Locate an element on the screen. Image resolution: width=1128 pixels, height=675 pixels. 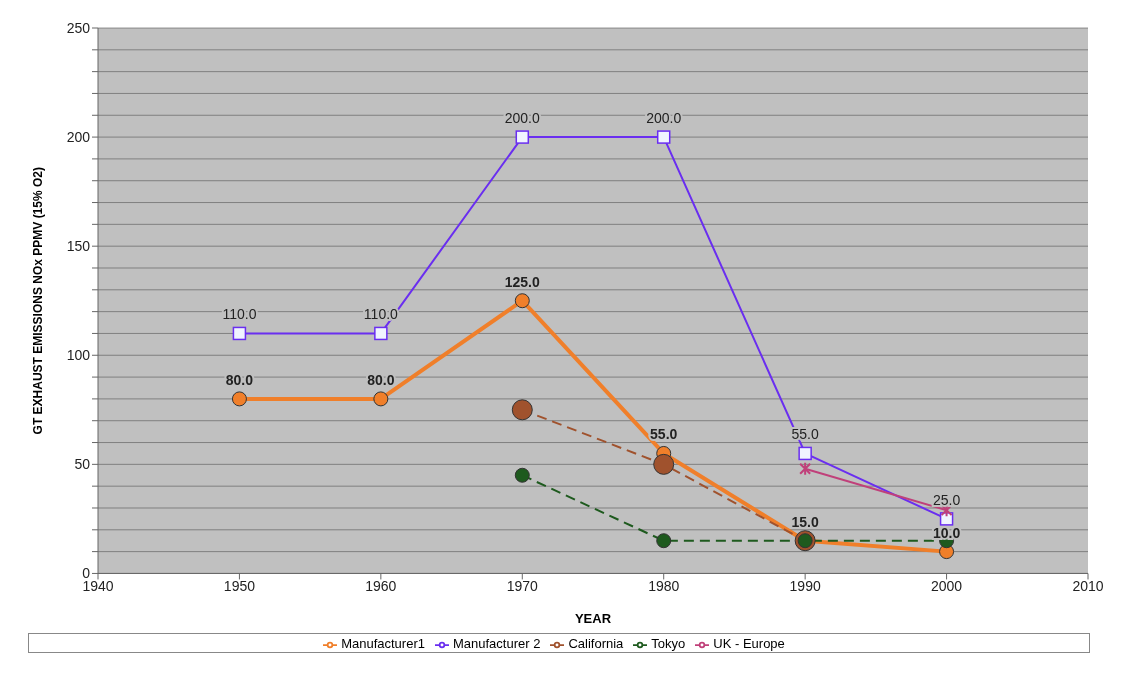
legend-label: Manufacturer 2 is located at coordinates (496, 644).